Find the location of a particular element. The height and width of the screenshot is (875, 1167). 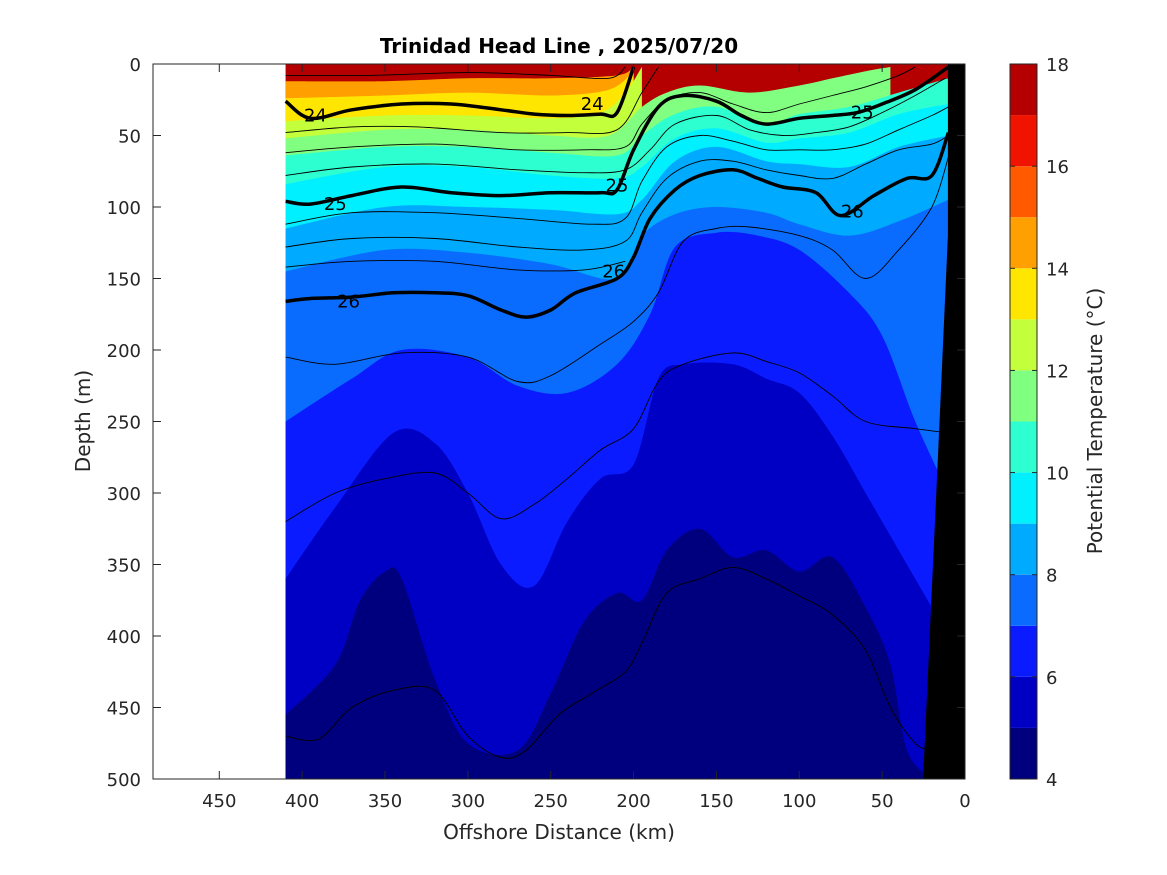

y-tick-label: 350 is located at coordinates (124, 566).